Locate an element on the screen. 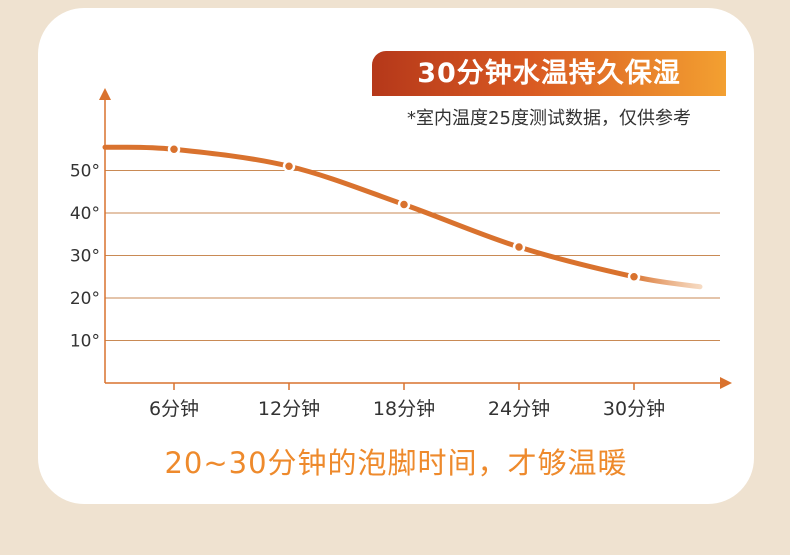  y-tick-label: 20° is located at coordinates (85, 299).